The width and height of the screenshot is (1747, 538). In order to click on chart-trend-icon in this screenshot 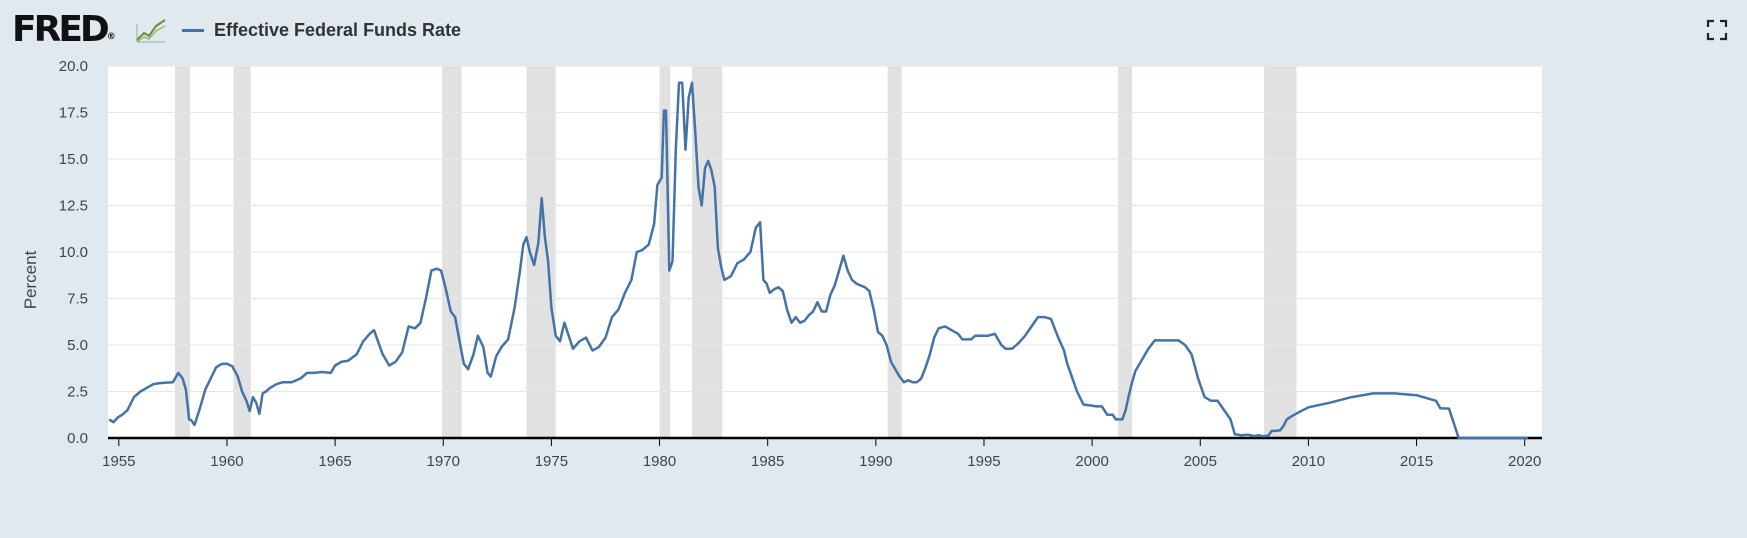, I will do `click(151, 30)`.